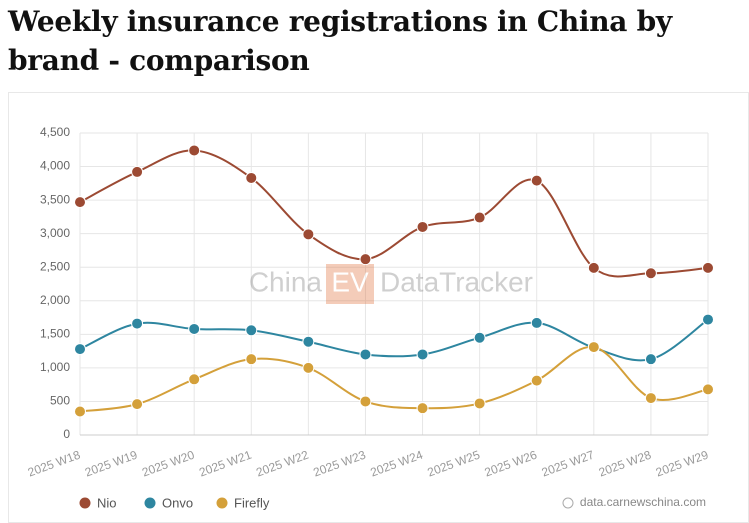 This screenshot has height=523, width=749. Describe the element at coordinates (55, 132) in the screenshot. I see `y-tick-label: 4,500` at that location.